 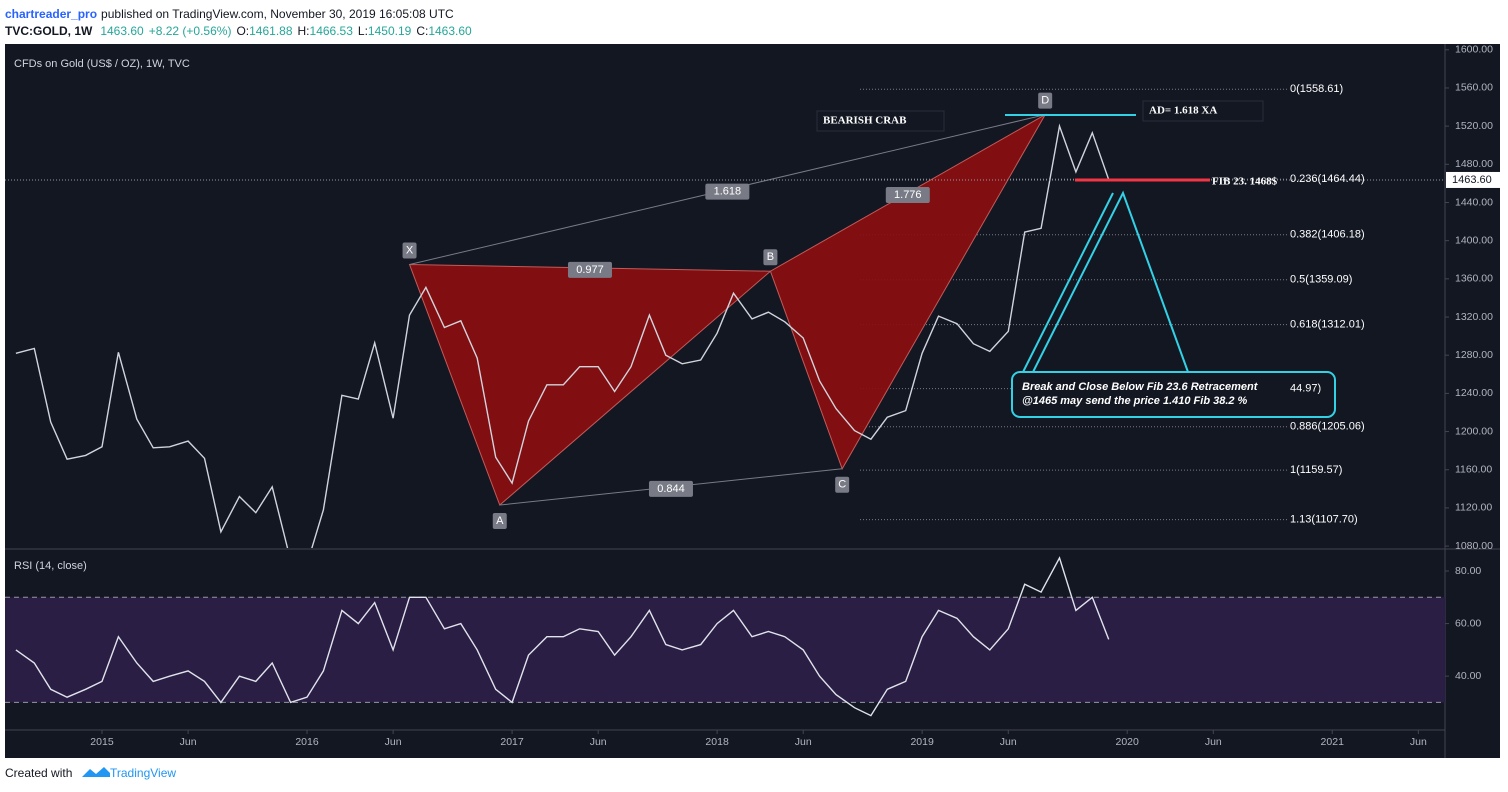 I want to click on y-tick-label: 1280.00, so click(x=1474, y=355).